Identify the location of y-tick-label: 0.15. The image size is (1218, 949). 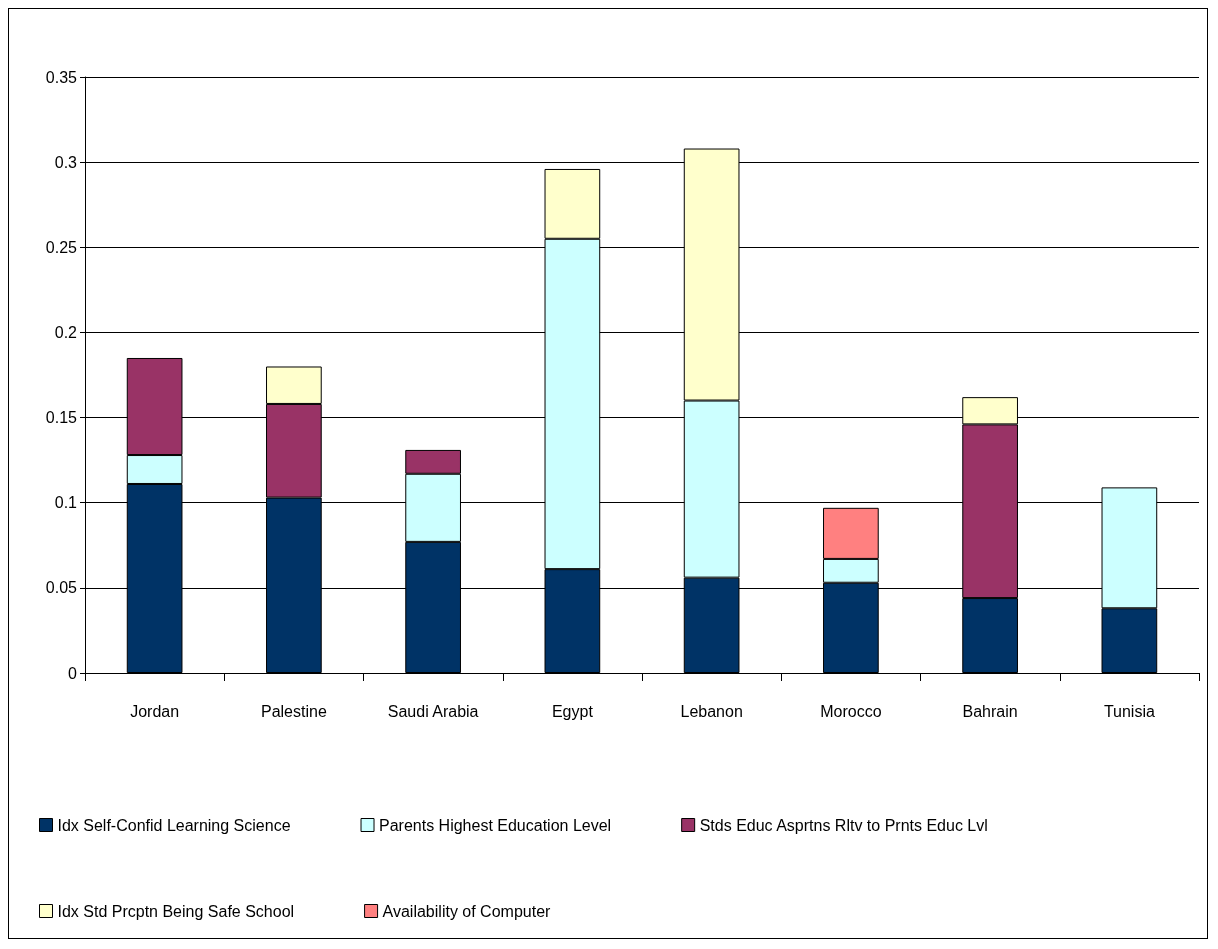
(61, 418).